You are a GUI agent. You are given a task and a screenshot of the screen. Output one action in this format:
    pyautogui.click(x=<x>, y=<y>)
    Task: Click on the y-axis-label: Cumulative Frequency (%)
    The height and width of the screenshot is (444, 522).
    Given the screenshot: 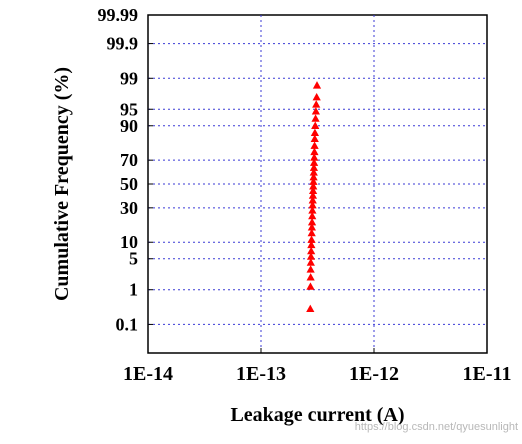 What is the action you would take?
    pyautogui.click(x=62, y=184)
    